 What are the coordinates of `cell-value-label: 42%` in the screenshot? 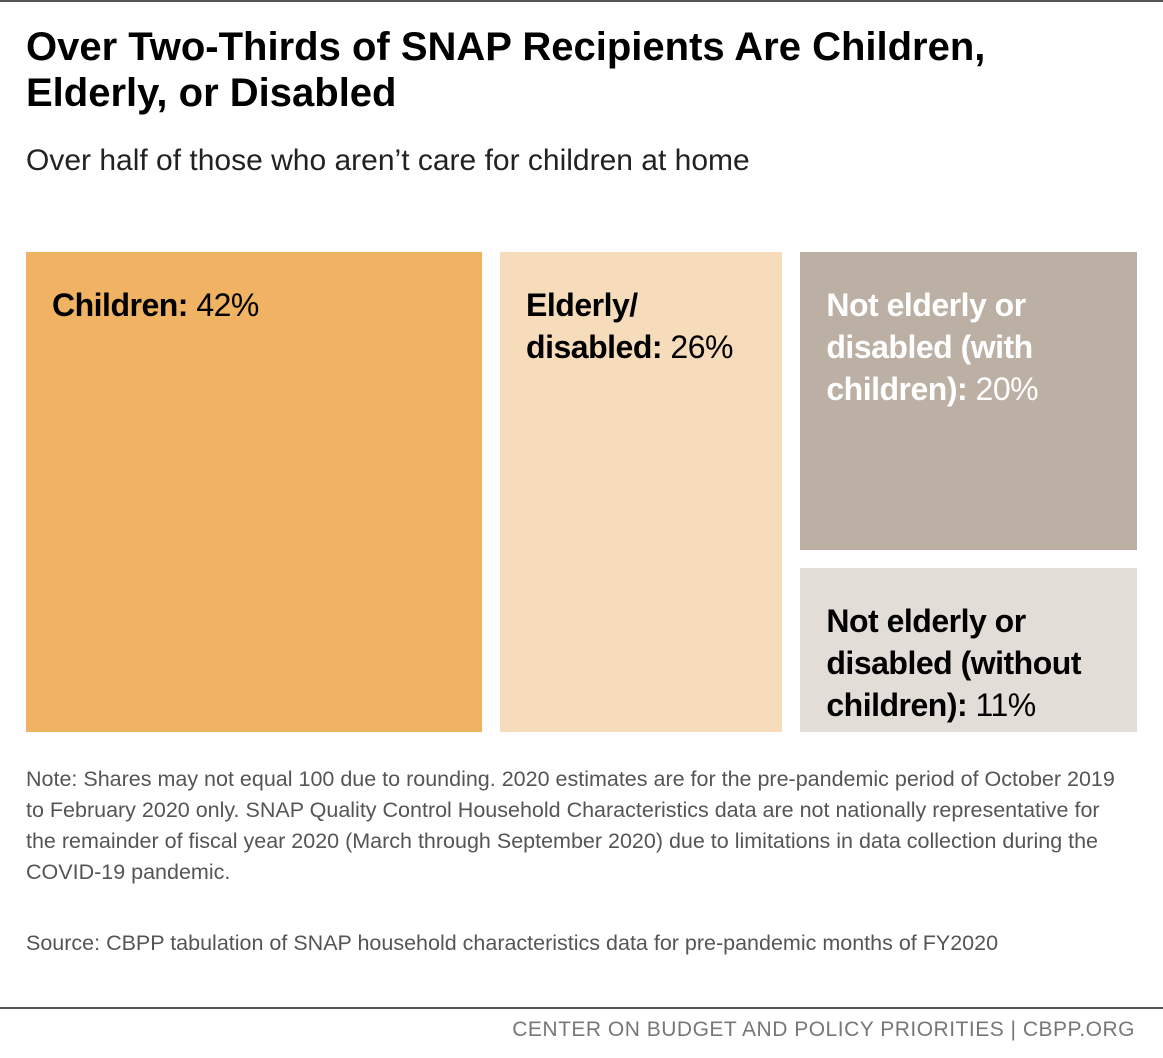 It's located at (227, 305).